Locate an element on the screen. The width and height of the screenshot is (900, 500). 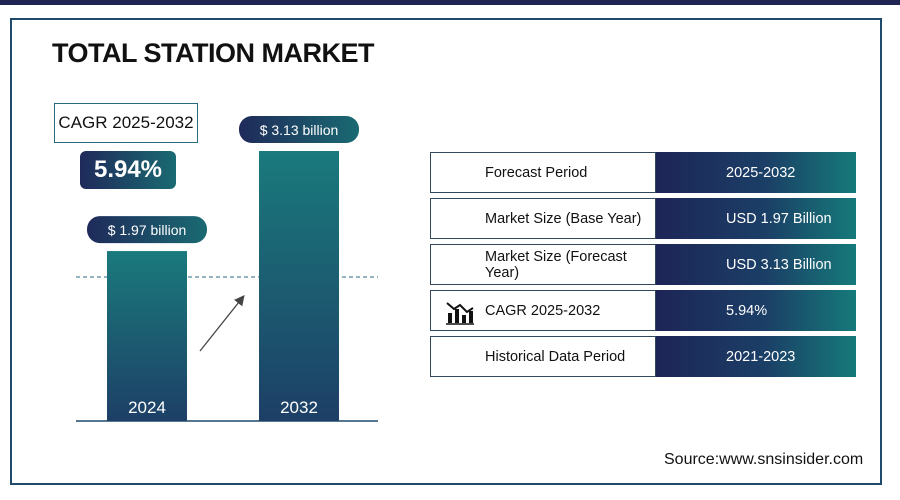
table-row-value: 5.94% is located at coordinates (756, 310).